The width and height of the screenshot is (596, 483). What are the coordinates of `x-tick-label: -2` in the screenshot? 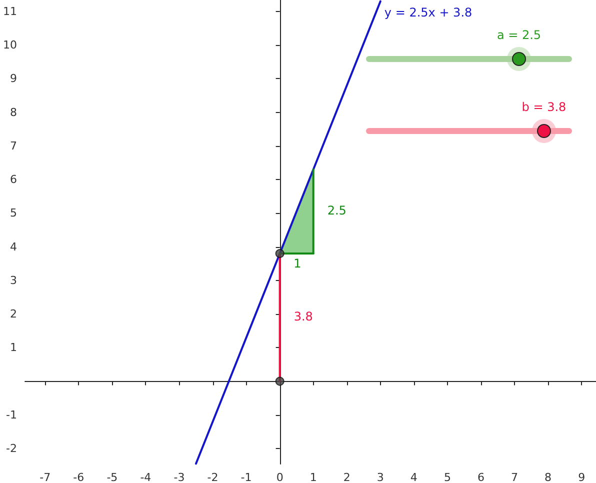 It's located at (212, 477).